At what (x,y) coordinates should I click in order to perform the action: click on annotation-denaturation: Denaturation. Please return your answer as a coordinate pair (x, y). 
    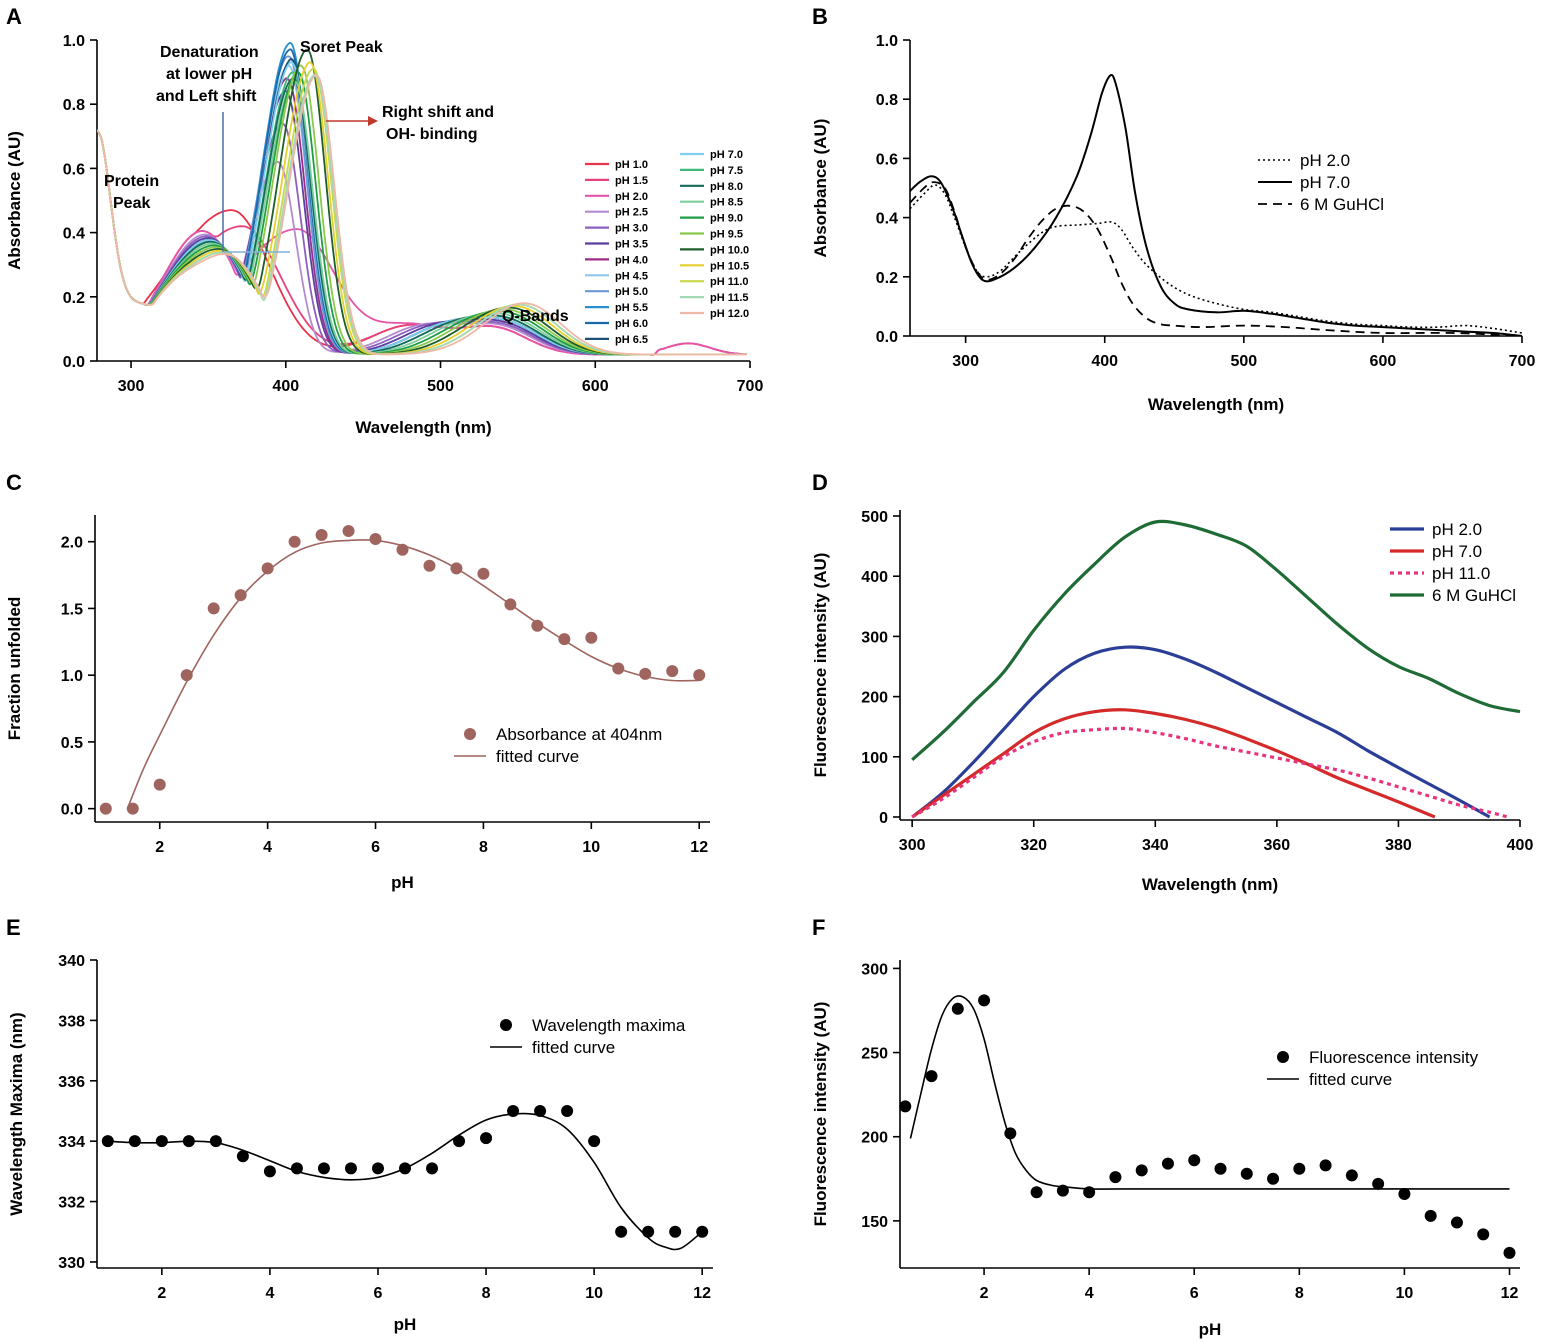
    Looking at the image, I should click on (209, 52).